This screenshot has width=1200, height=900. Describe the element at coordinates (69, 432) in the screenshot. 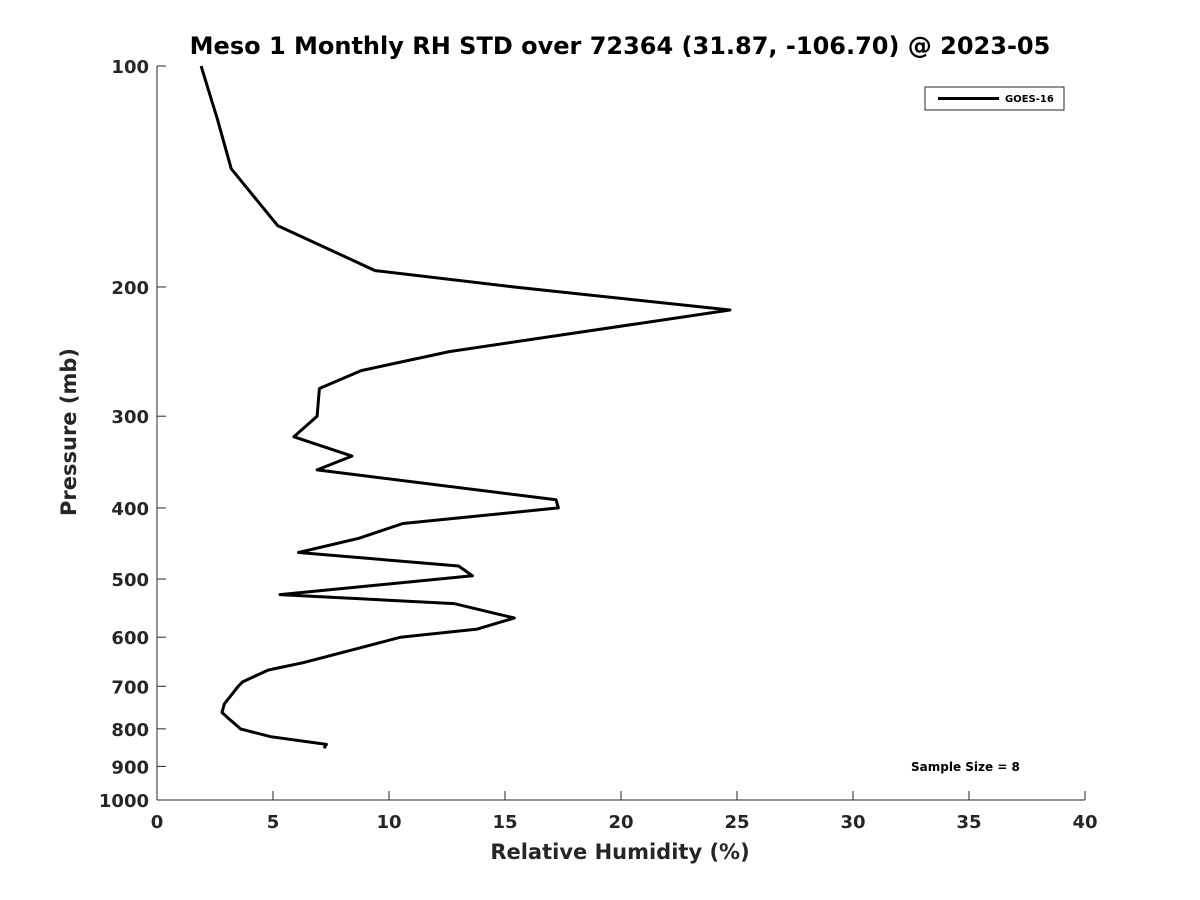

I see `y-axis-label: Pressure (mb)` at that location.